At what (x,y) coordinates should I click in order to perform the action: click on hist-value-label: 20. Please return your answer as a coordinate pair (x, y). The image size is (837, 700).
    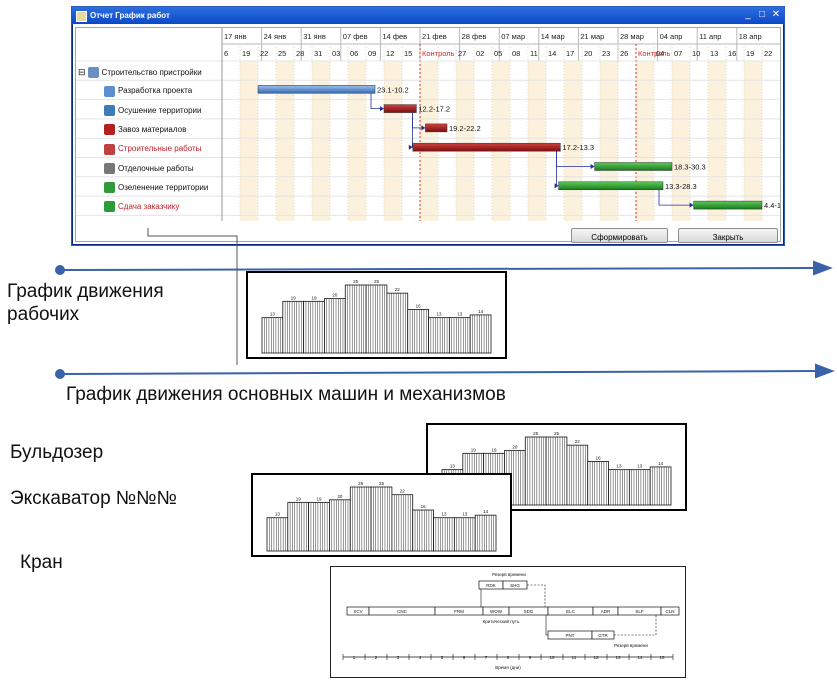
    Looking at the image, I should click on (335, 295).